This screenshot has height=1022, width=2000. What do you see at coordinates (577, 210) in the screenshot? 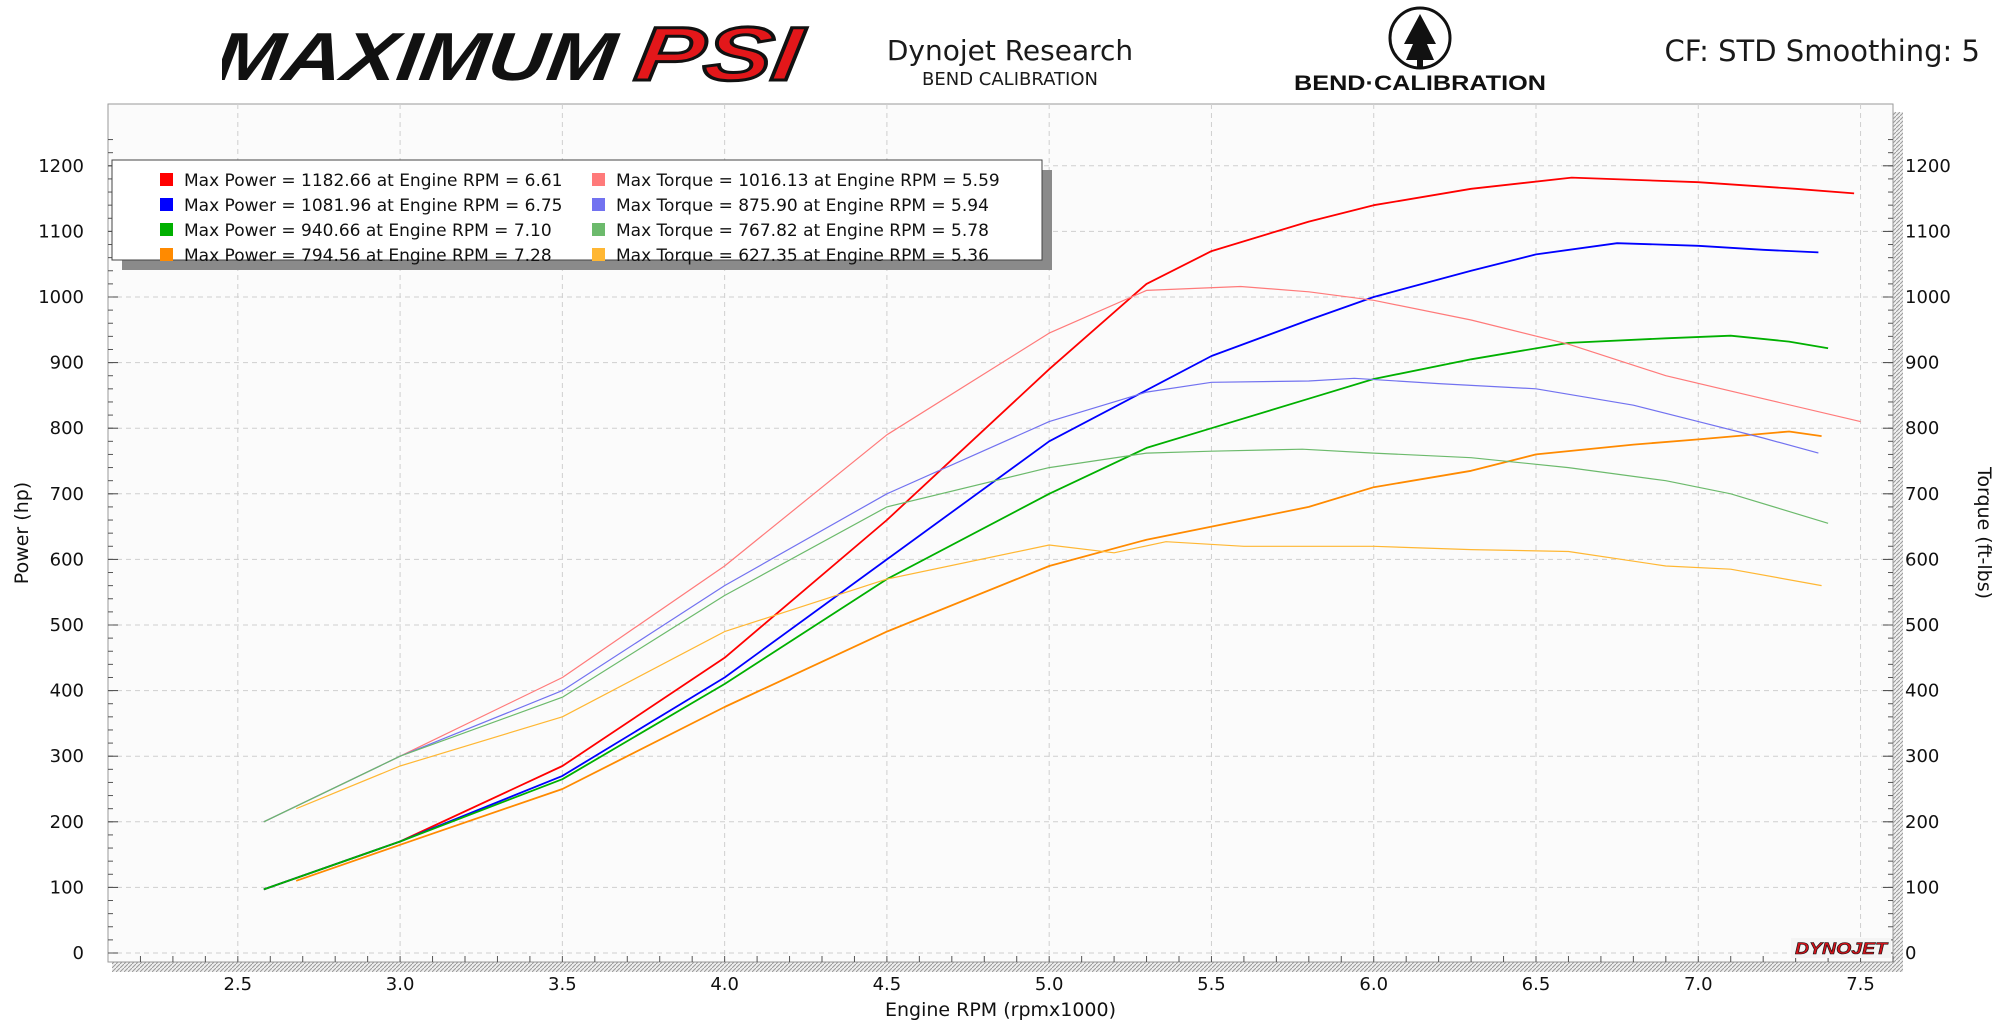
I see `legend-box` at bounding box center [577, 210].